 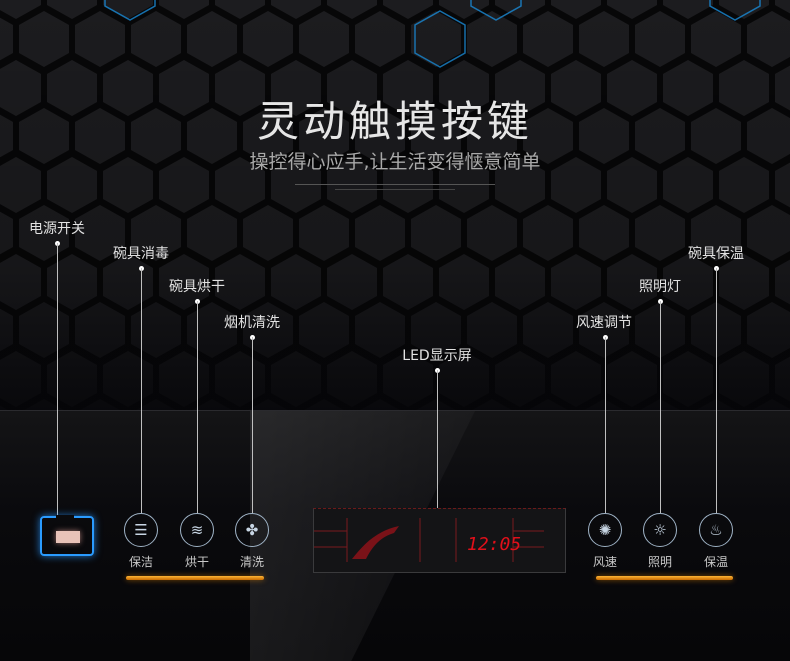 I want to click on dry-label: 烘干, so click(x=197, y=562).